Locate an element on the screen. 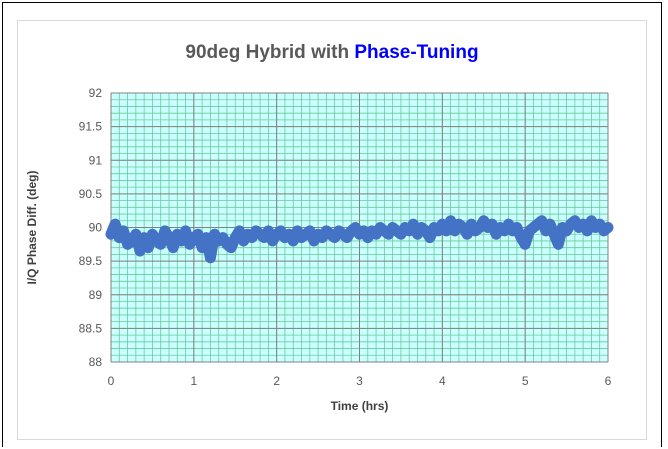 The width and height of the screenshot is (668, 449). y-tick-label: 88.5 is located at coordinates (91, 328).